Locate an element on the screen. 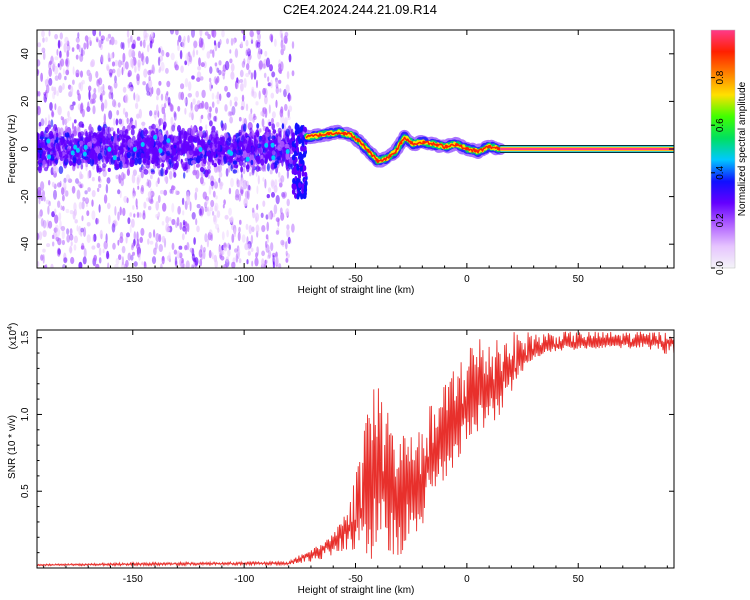  band-hotspot is located at coordinates (114, 158).